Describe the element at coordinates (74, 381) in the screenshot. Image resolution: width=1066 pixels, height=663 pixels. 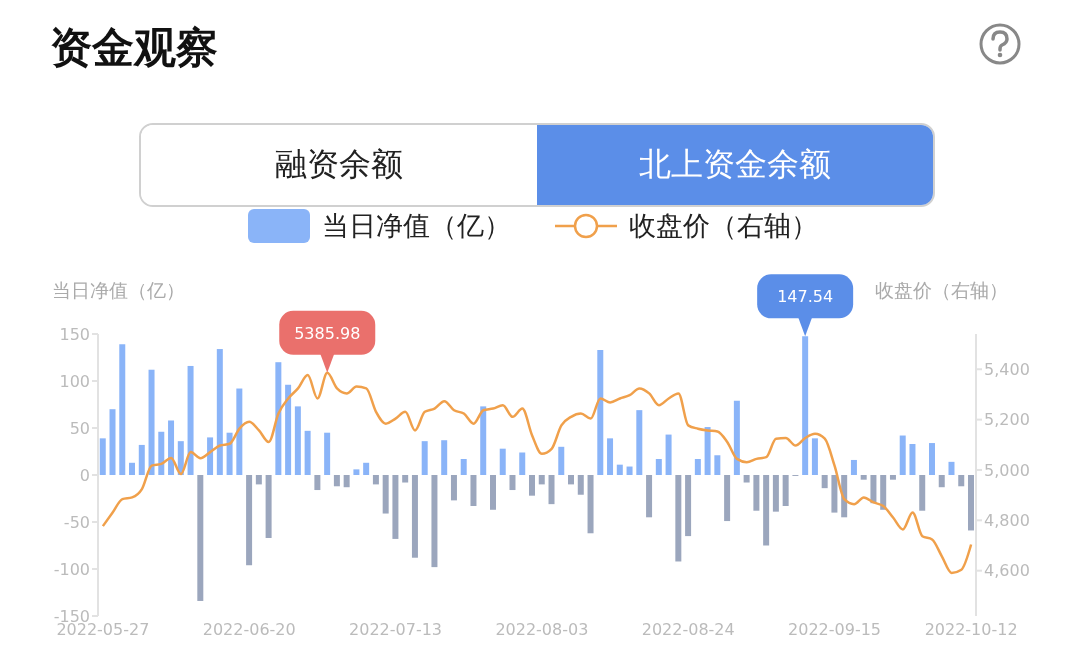
I see `y-tick-label: 100` at that location.